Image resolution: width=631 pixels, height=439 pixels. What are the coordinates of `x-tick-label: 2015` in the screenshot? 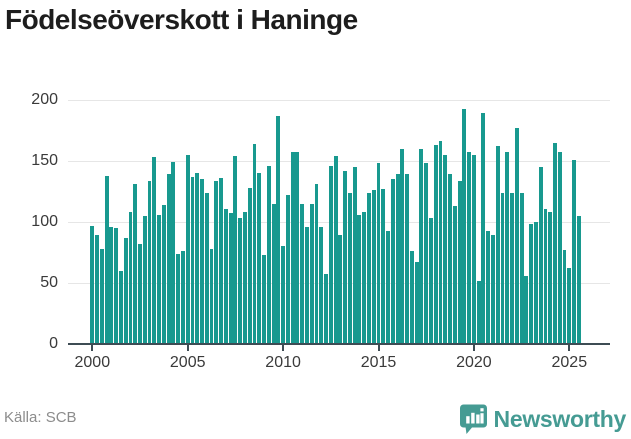 It's located at (378, 362).